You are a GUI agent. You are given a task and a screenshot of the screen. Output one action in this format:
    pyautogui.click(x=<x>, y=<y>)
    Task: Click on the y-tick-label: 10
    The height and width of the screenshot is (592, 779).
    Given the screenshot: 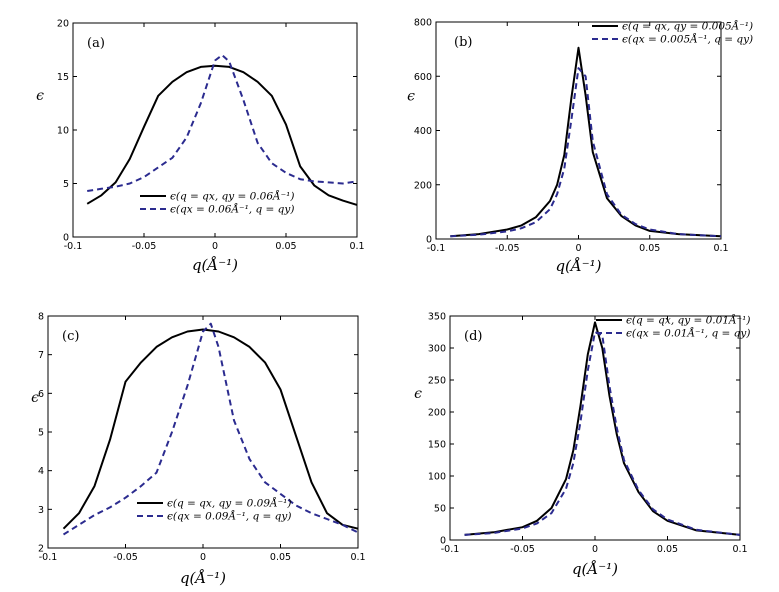 What is the action you would take?
    pyautogui.click(x=63, y=131)
    